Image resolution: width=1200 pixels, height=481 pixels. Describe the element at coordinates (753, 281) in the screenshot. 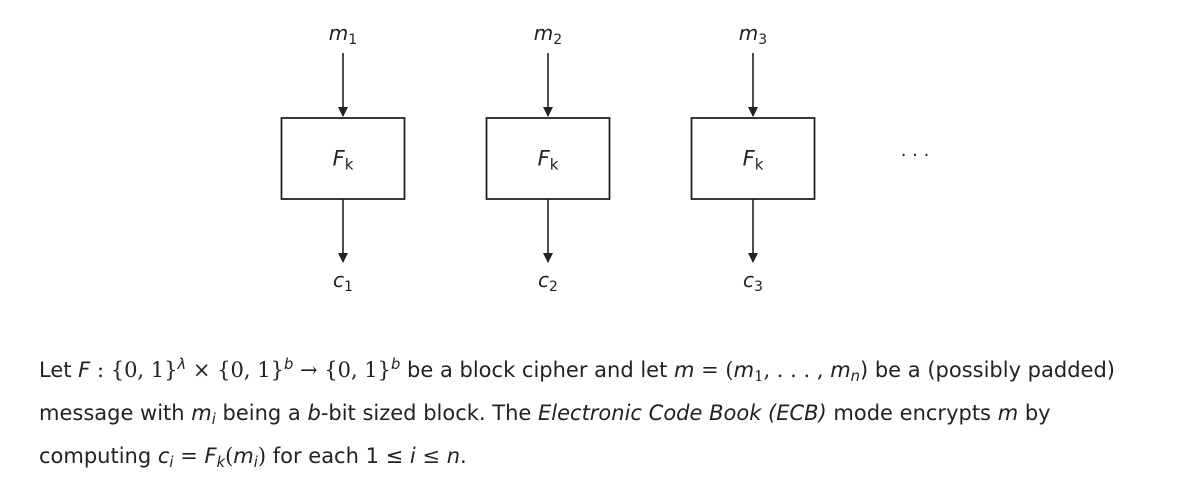

I see `ciphertext-block-label: c3` at that location.